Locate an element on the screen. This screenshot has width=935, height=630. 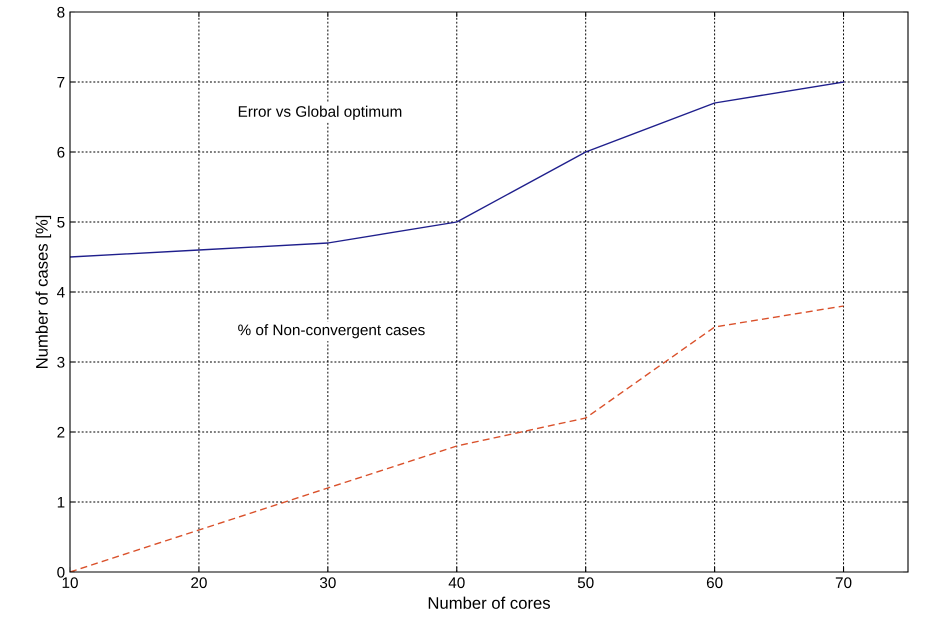
x-tick-label: 30 is located at coordinates (328, 582).